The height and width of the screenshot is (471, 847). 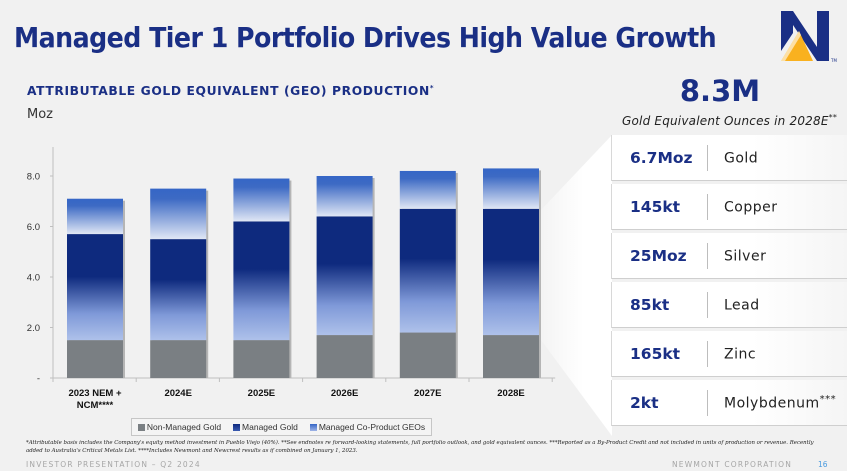 I want to click on metal-name: Zinc, so click(x=740, y=354).